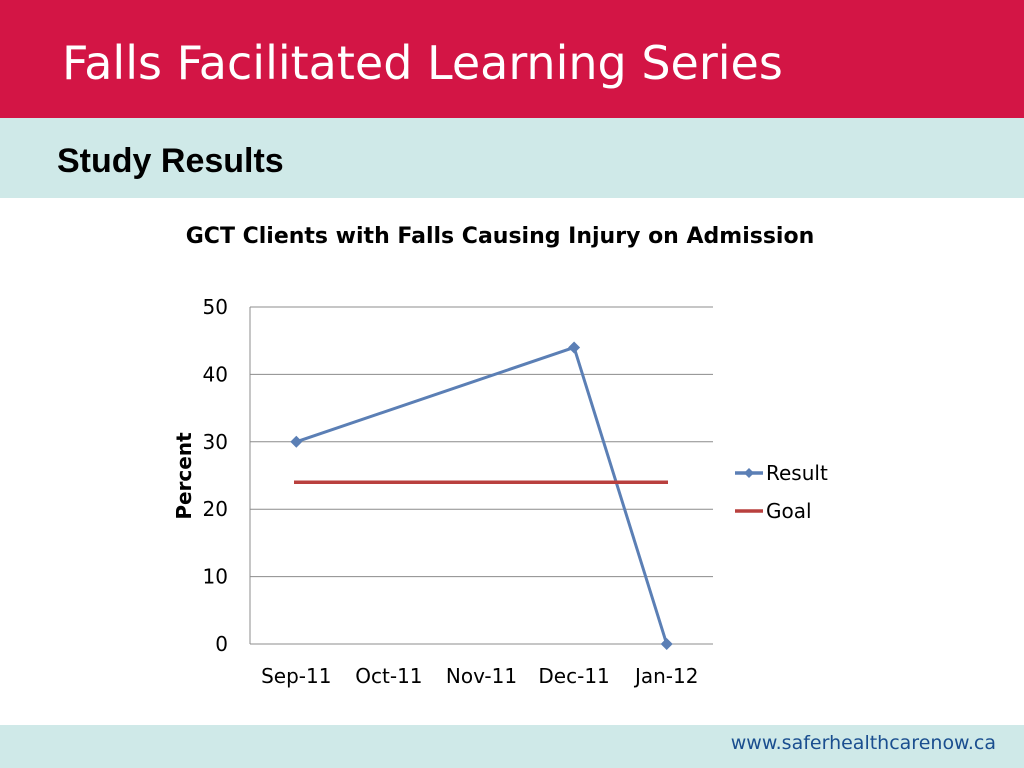 The image size is (1024, 768). I want to click on x-tick-label: Oct-11, so click(388, 676).